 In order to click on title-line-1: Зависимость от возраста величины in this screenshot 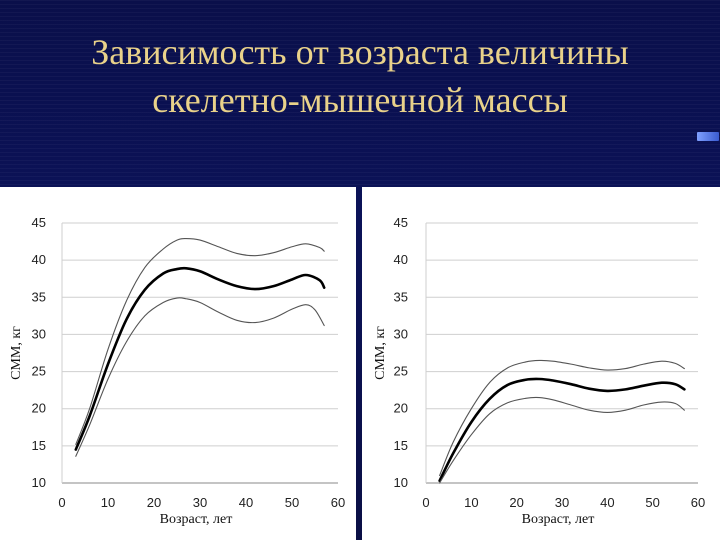, I will do `click(360, 52)`.